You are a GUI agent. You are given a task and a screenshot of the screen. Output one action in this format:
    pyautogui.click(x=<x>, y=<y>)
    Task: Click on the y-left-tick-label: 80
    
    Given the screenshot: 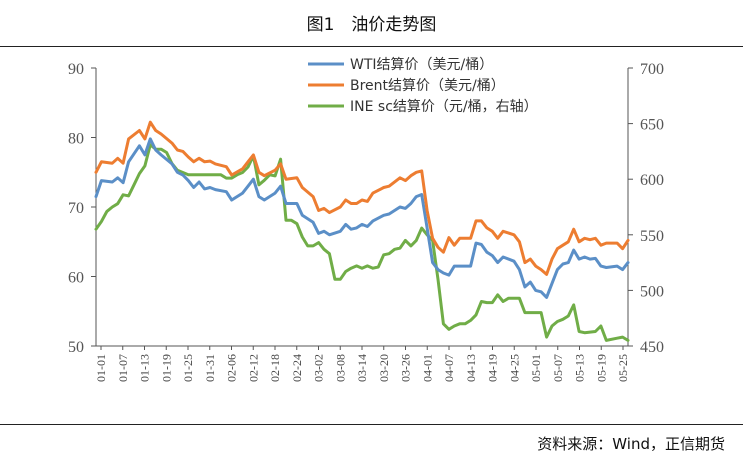 What is the action you would take?
    pyautogui.click(x=76, y=139)
    